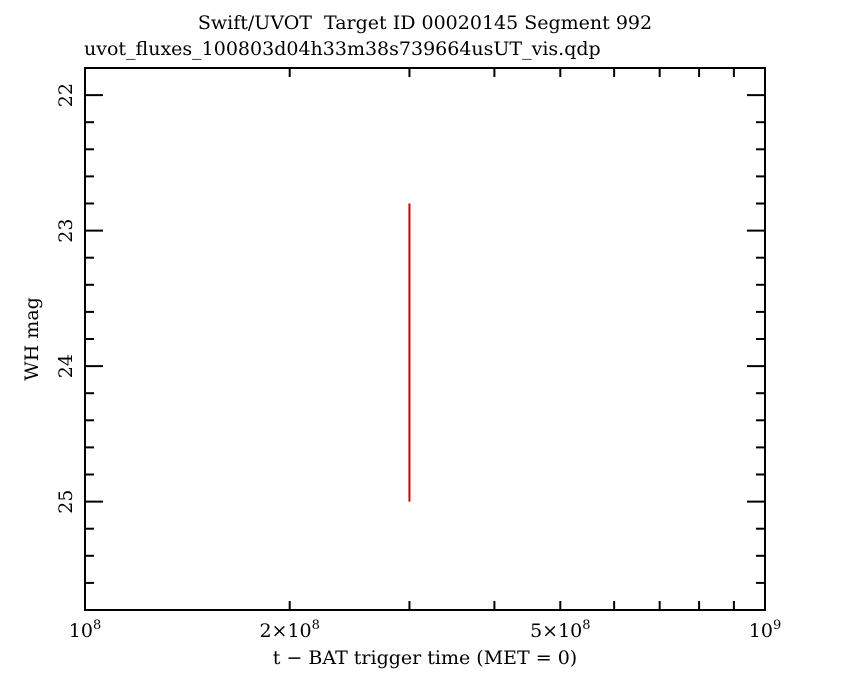 The height and width of the screenshot is (680, 850). Describe the element at coordinates (765, 630) in the screenshot. I see `x-tick-label: 109` at that location.